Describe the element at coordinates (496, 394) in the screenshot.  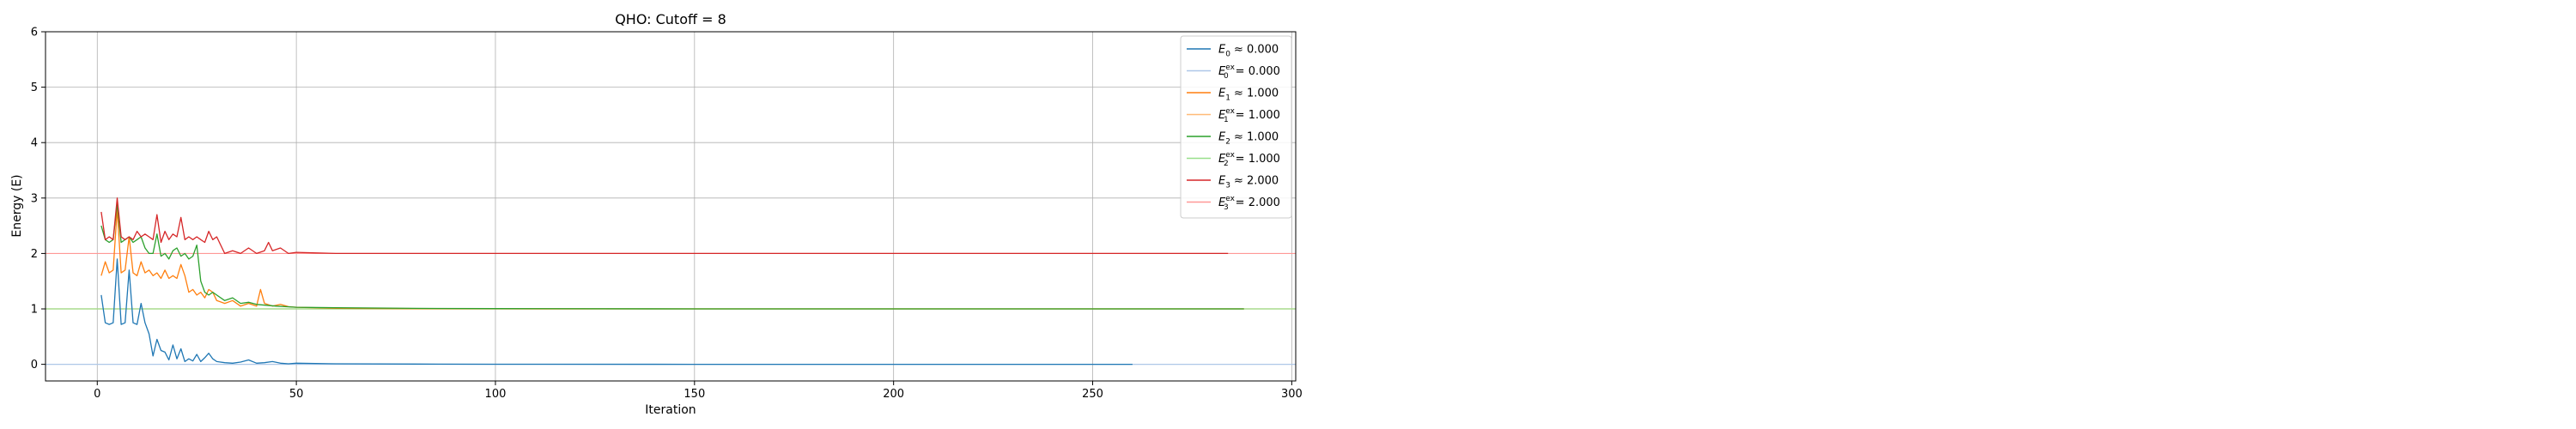
I see `x-tick-label: 100` at that location.